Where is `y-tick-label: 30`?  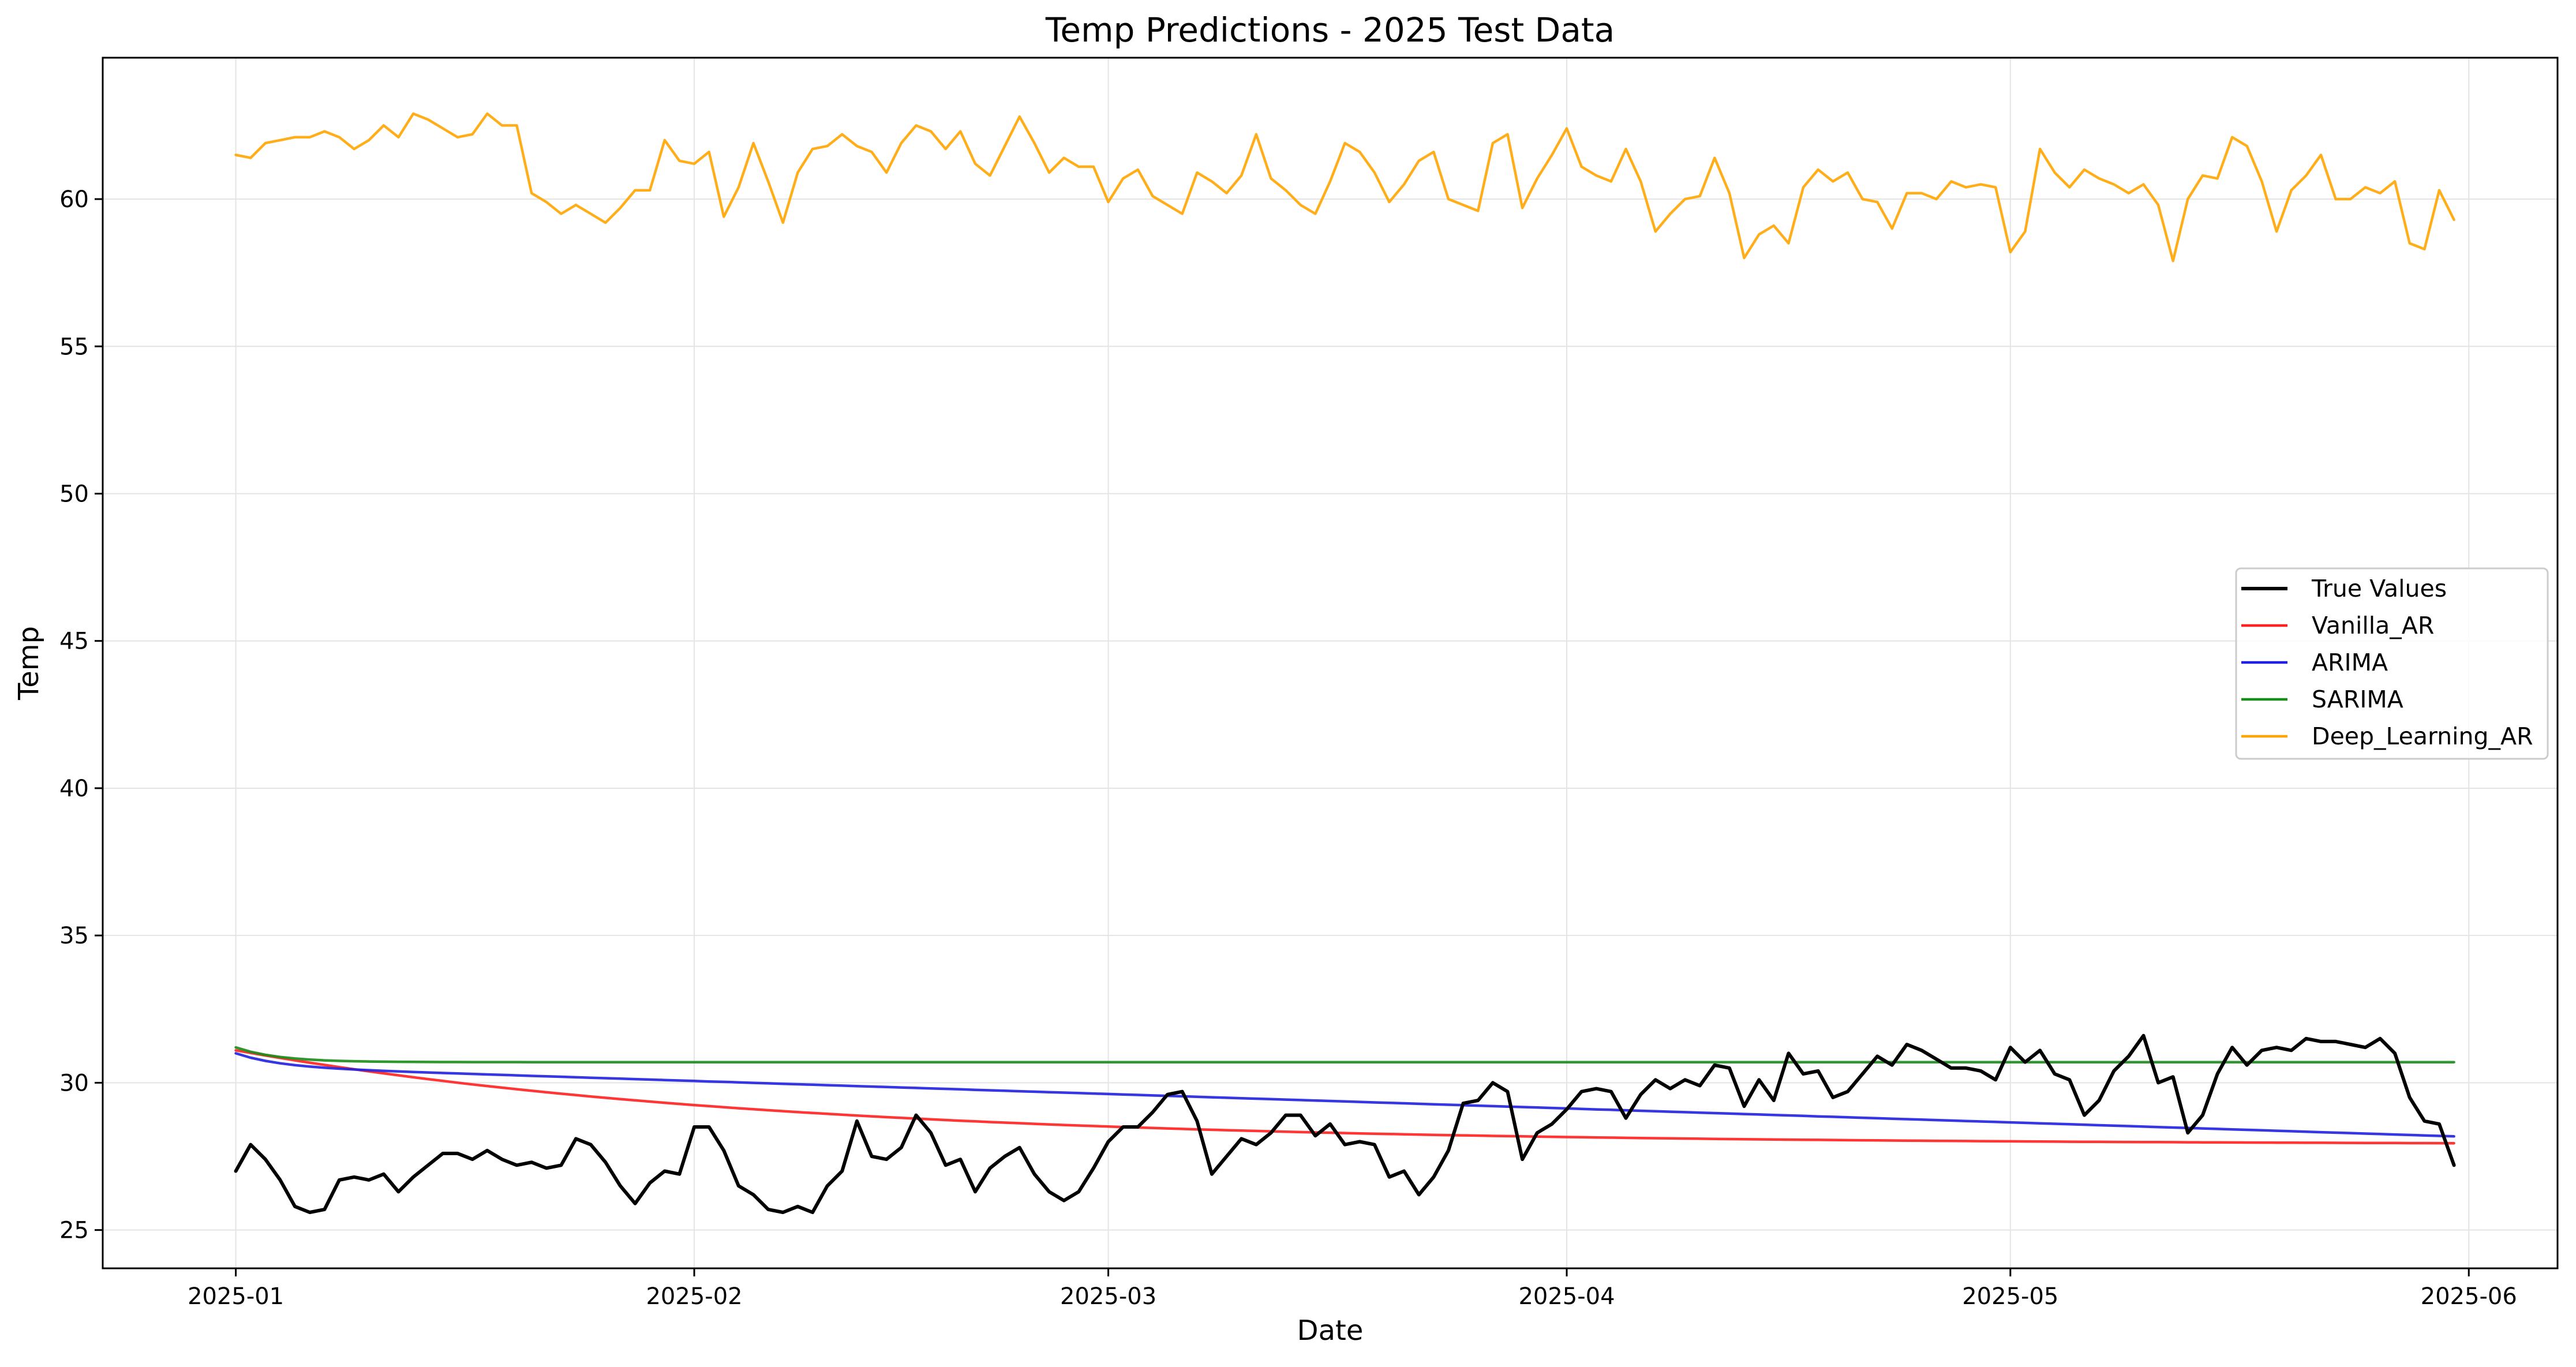 y-tick-label: 30 is located at coordinates (74, 1083).